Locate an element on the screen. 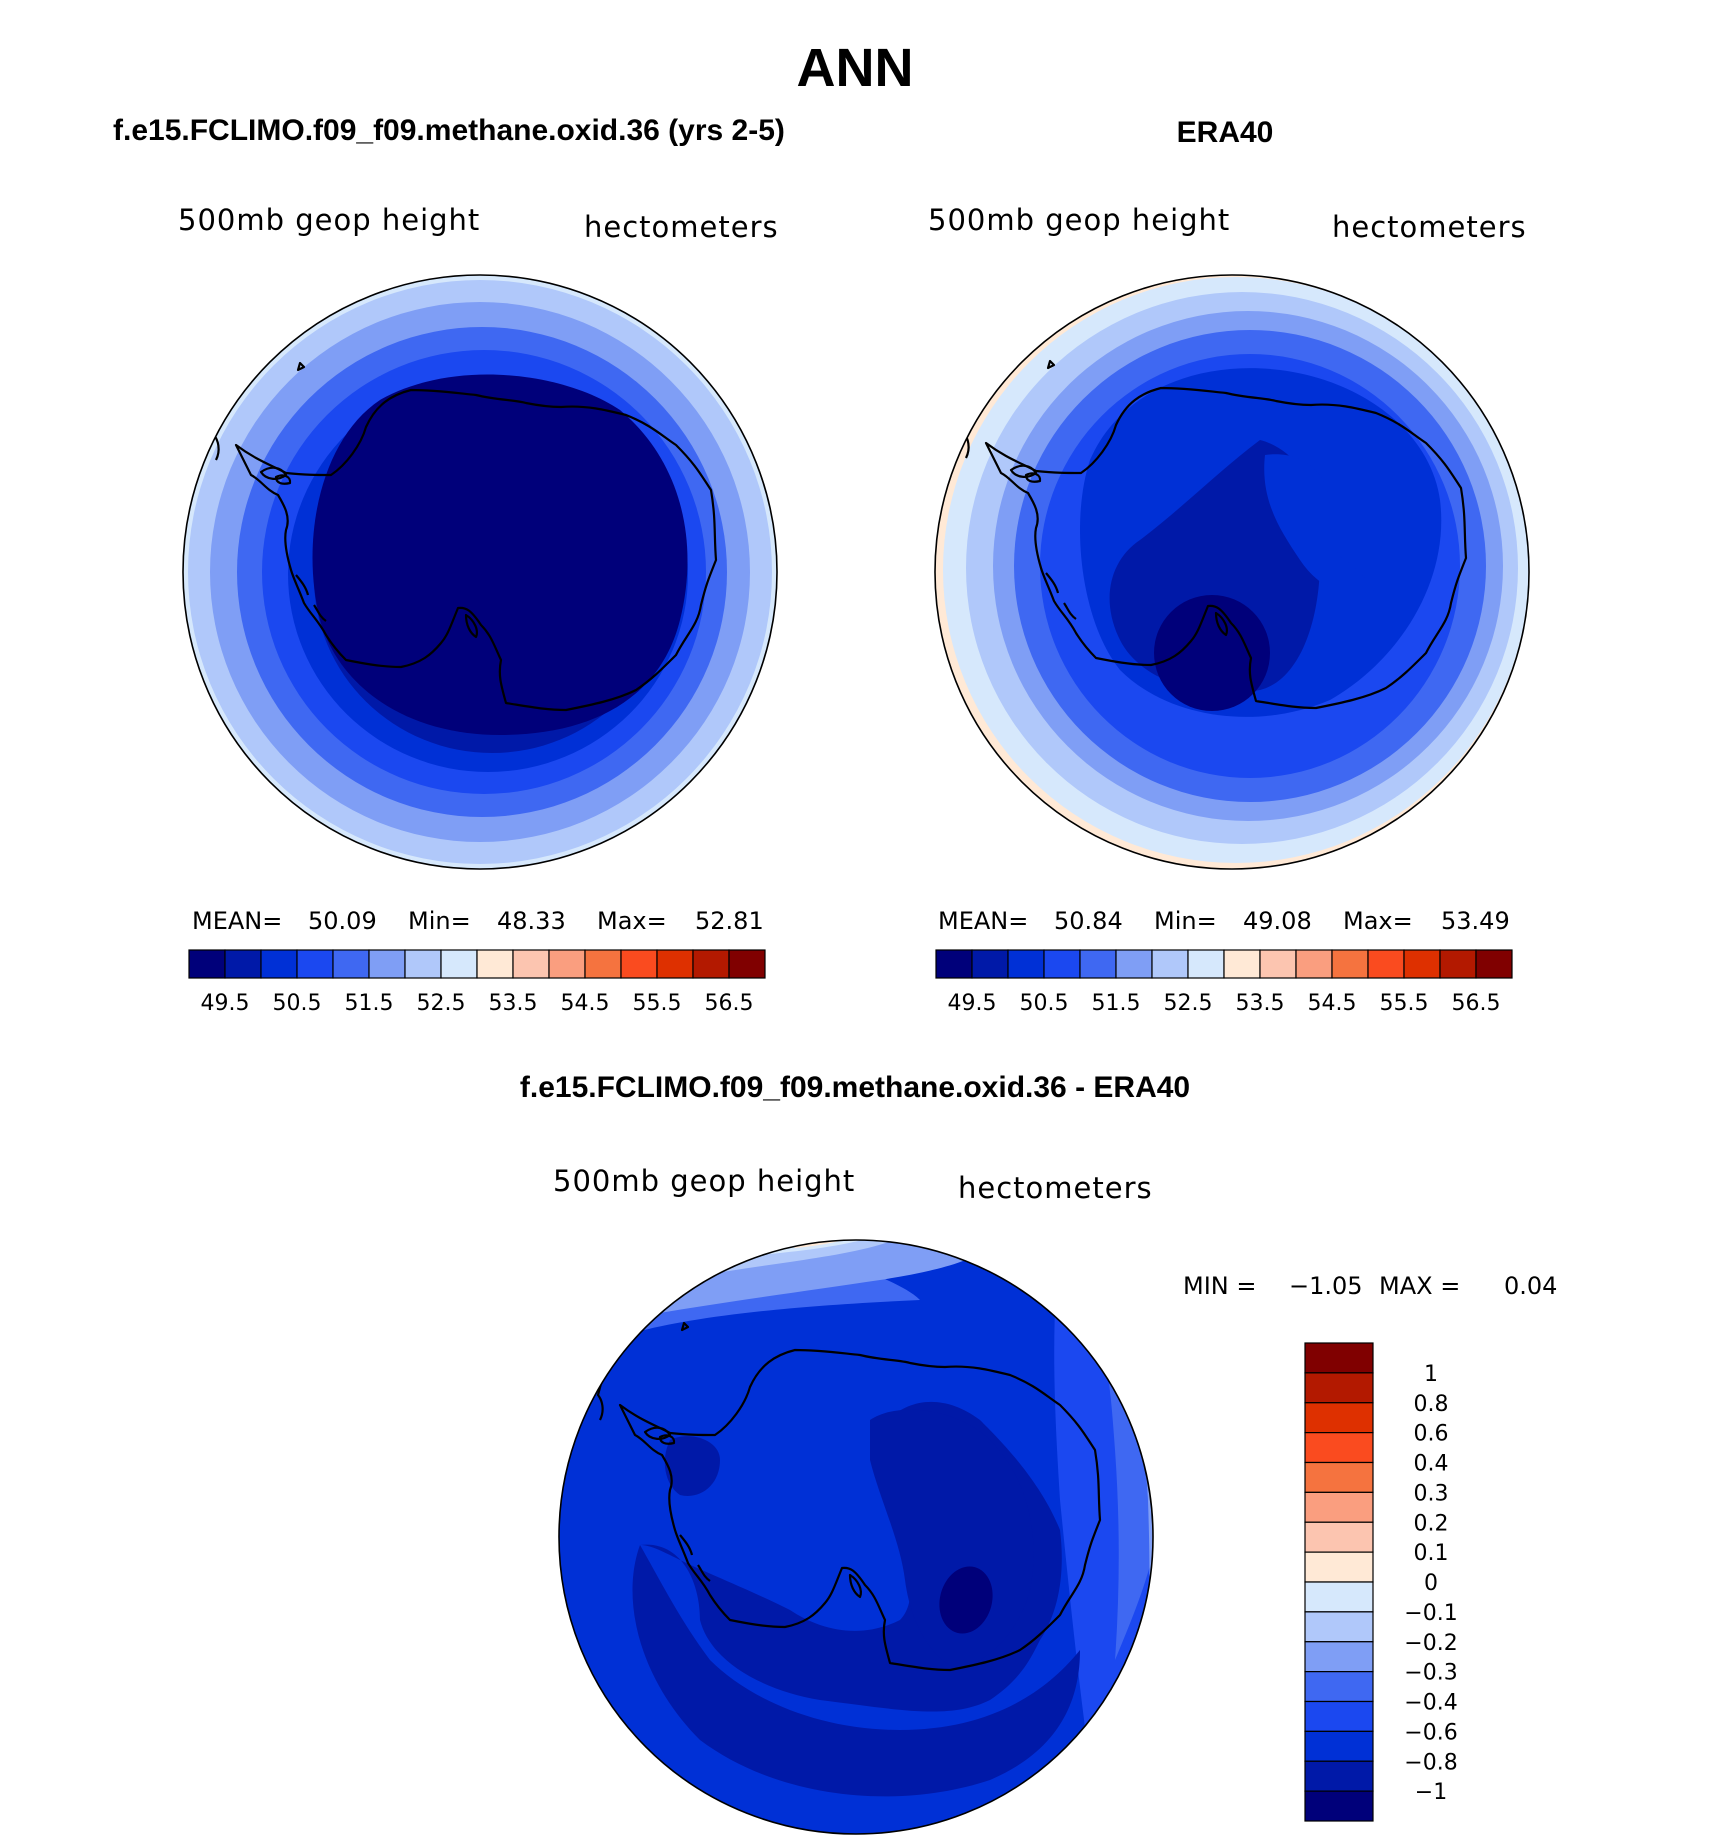 This screenshot has width=1710, height=1839. panel-model-colorbar-tick-label: 55.5 is located at coordinates (657, 1003).